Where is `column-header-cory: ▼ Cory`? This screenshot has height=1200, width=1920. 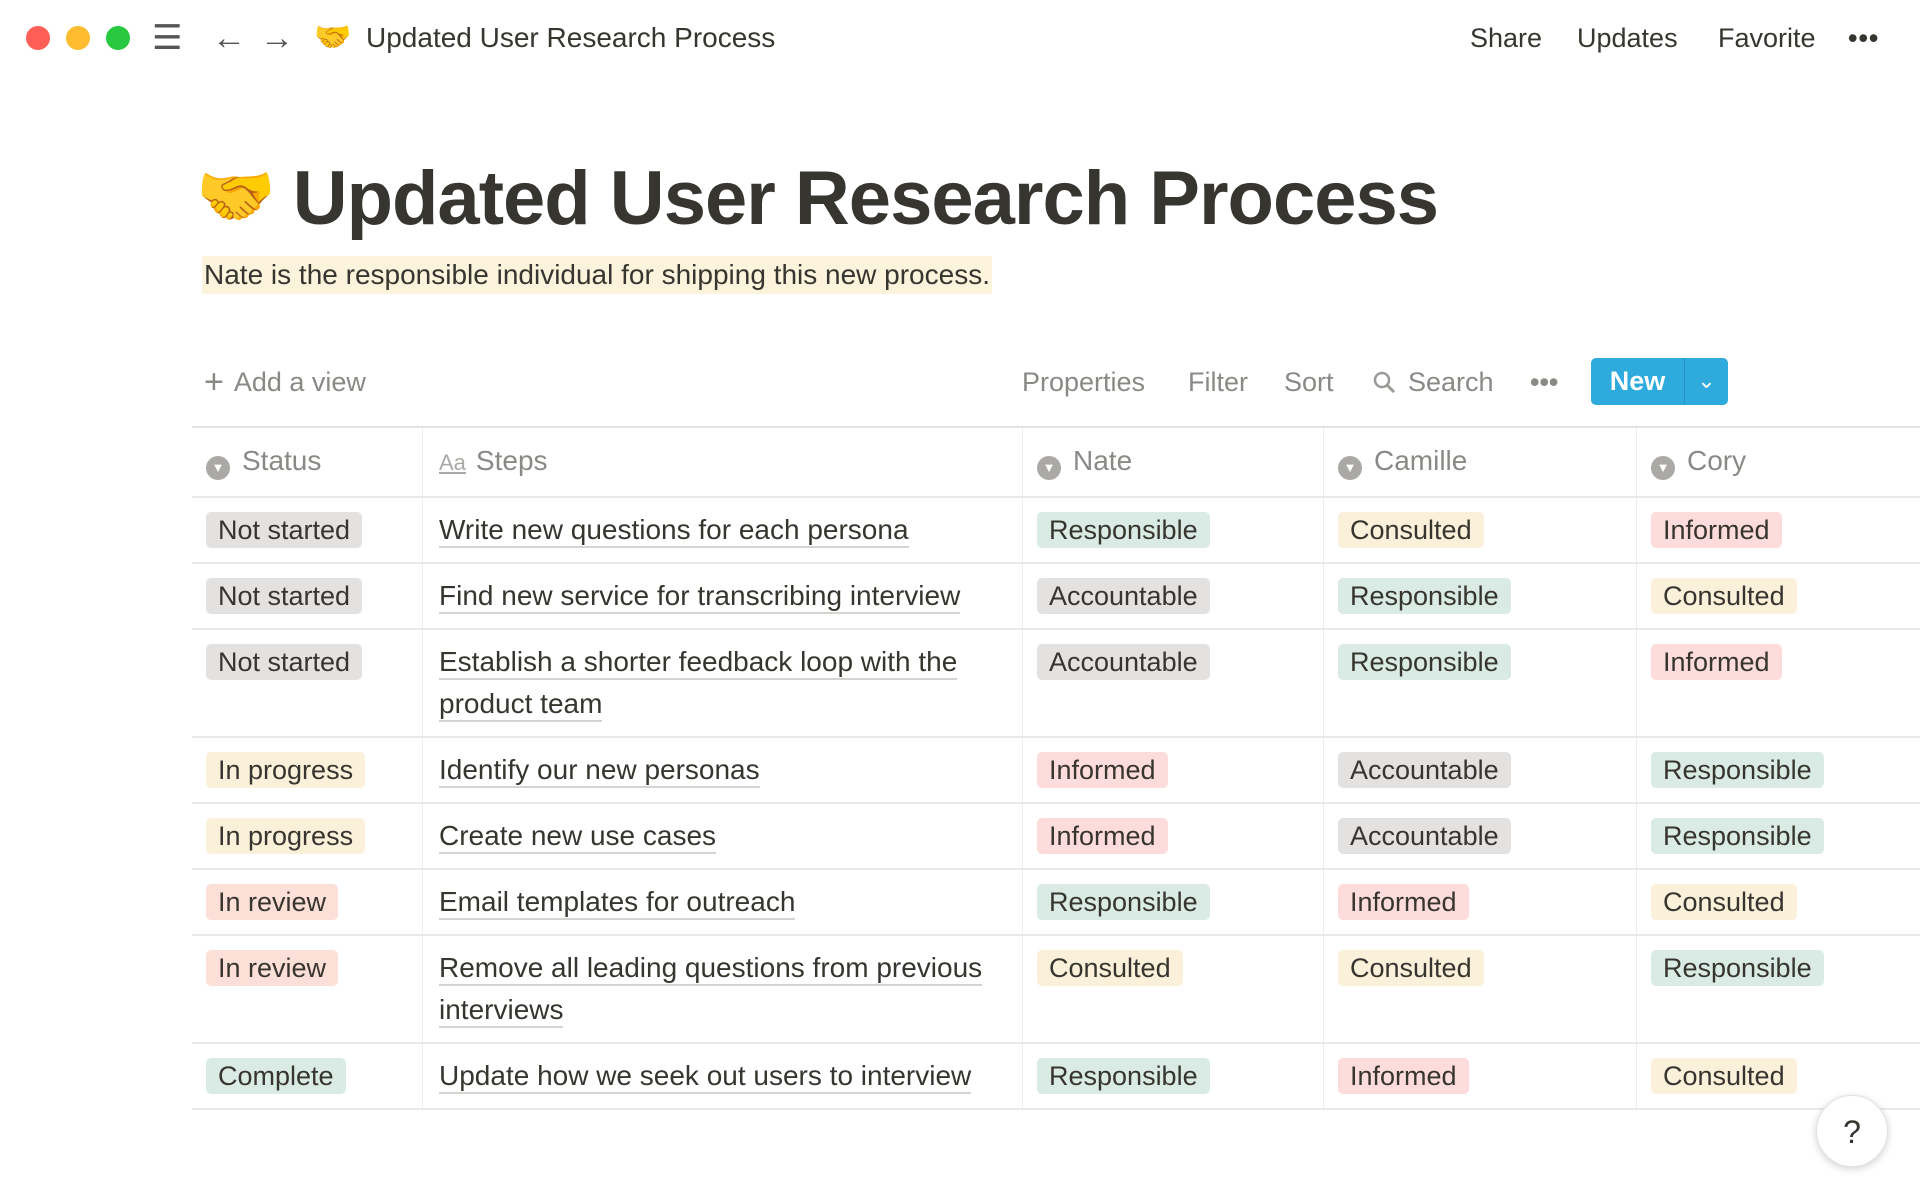
column-header-cory: ▼ Cory is located at coordinates (1778, 462).